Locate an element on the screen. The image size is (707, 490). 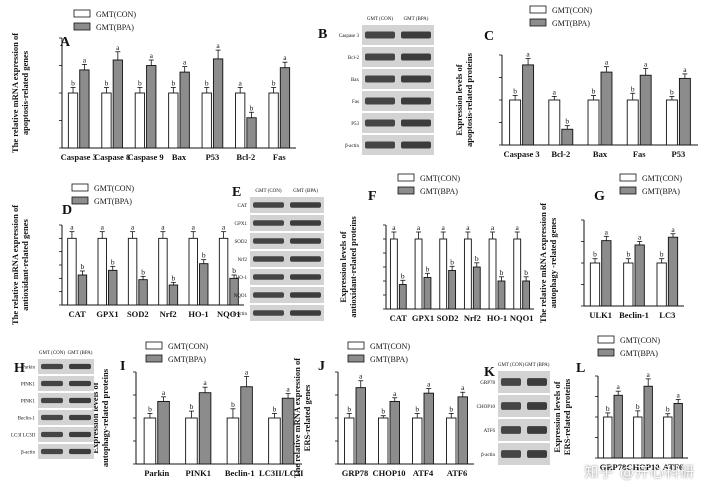
panel-label-E: E is located at coordinates (236, 192).